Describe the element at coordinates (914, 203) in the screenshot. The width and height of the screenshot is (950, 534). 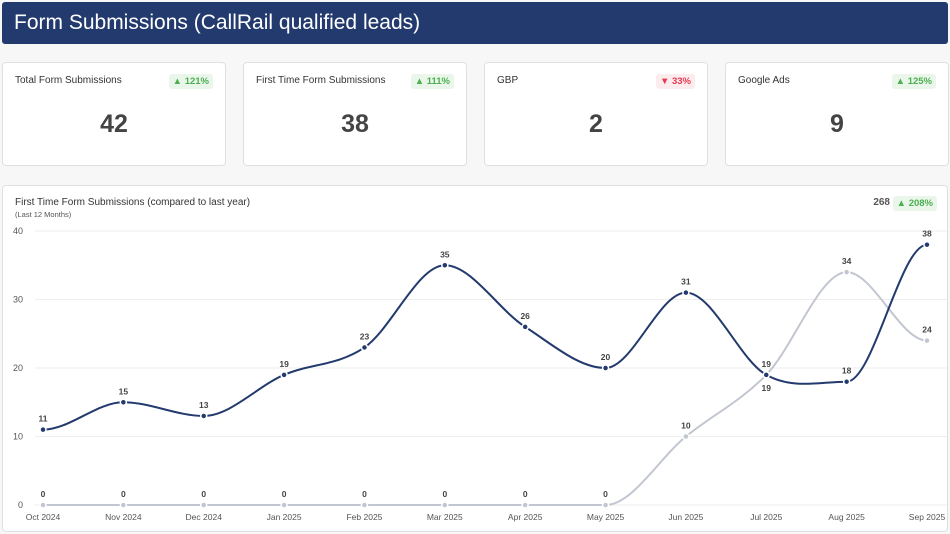
I see `change-badge: ▲ 208%` at that location.